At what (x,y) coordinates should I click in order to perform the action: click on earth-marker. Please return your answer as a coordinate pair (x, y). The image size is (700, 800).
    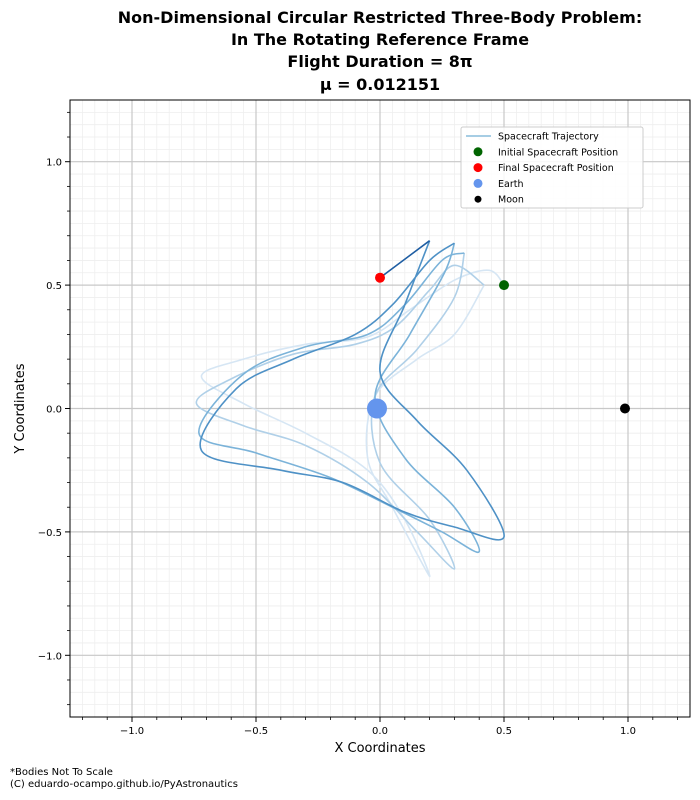
    Looking at the image, I should click on (376, 408).